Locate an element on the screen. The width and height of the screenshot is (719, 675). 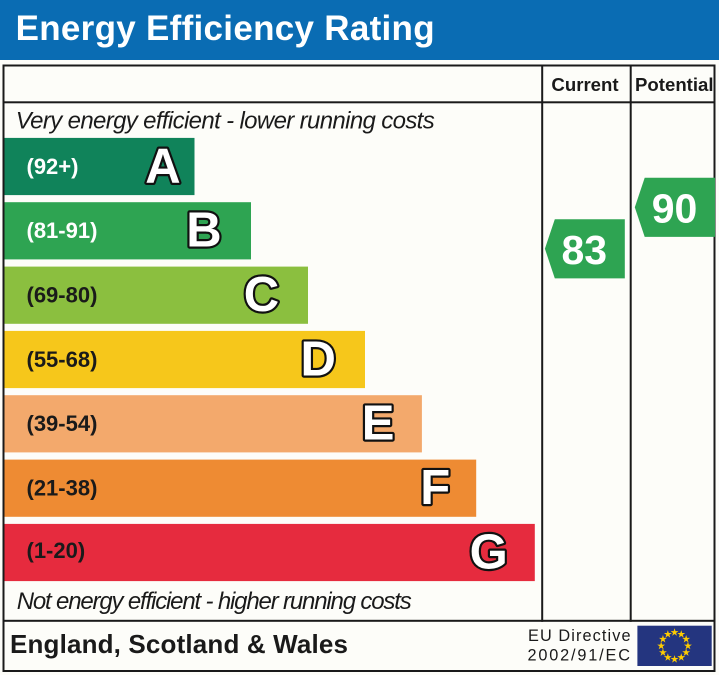
svg-text: 90 is located at coordinates (675, 208).